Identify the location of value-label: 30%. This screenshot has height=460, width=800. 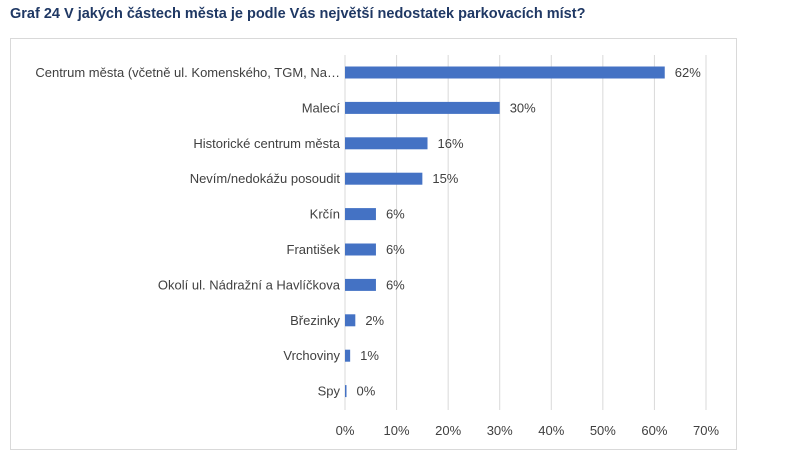
(523, 107).